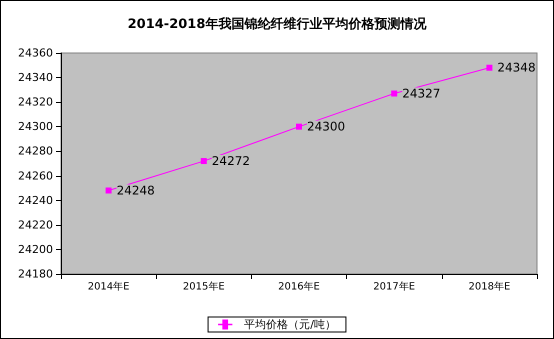  Describe the element at coordinates (231, 161) in the screenshot. I see `data-label: 24272` at that location.